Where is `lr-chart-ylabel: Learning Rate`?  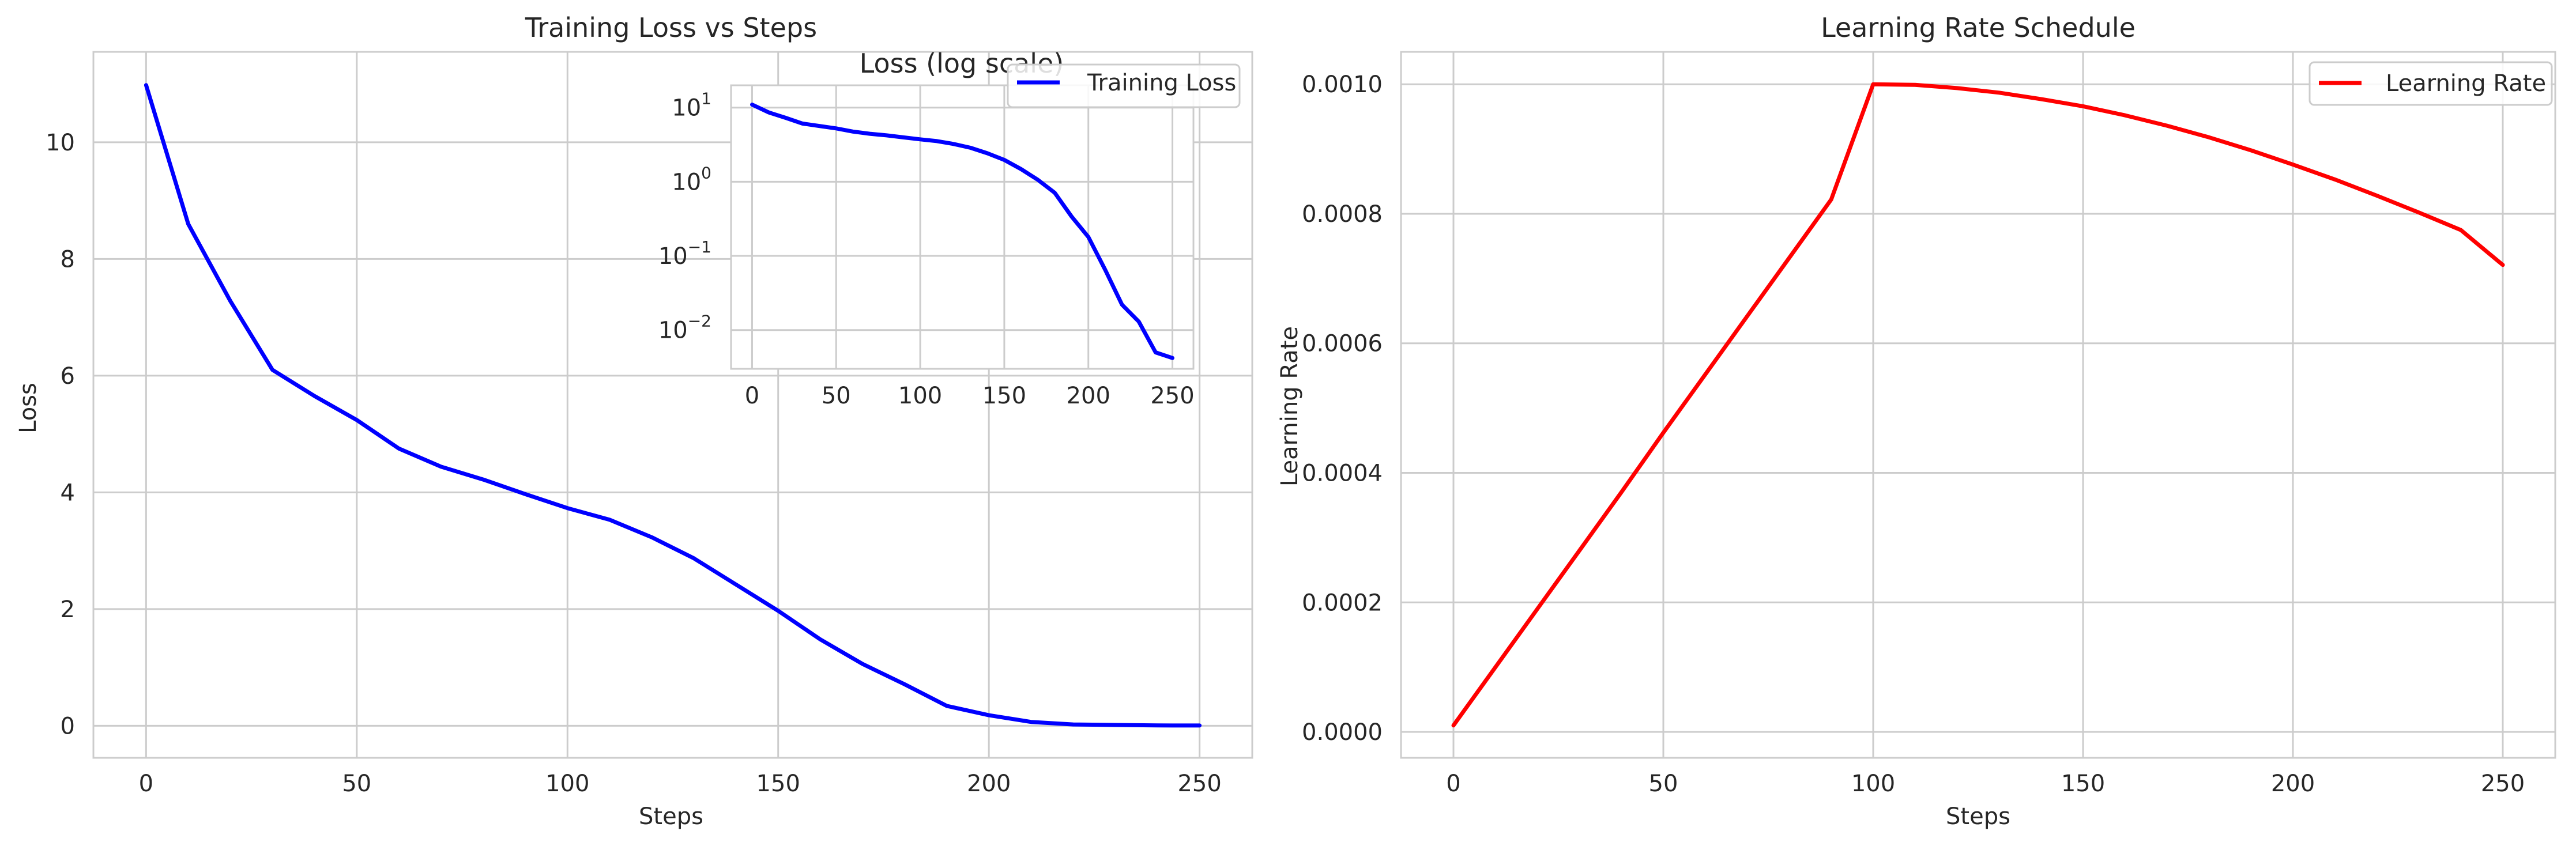 lr-chart-ylabel: Learning Rate is located at coordinates (1289, 406).